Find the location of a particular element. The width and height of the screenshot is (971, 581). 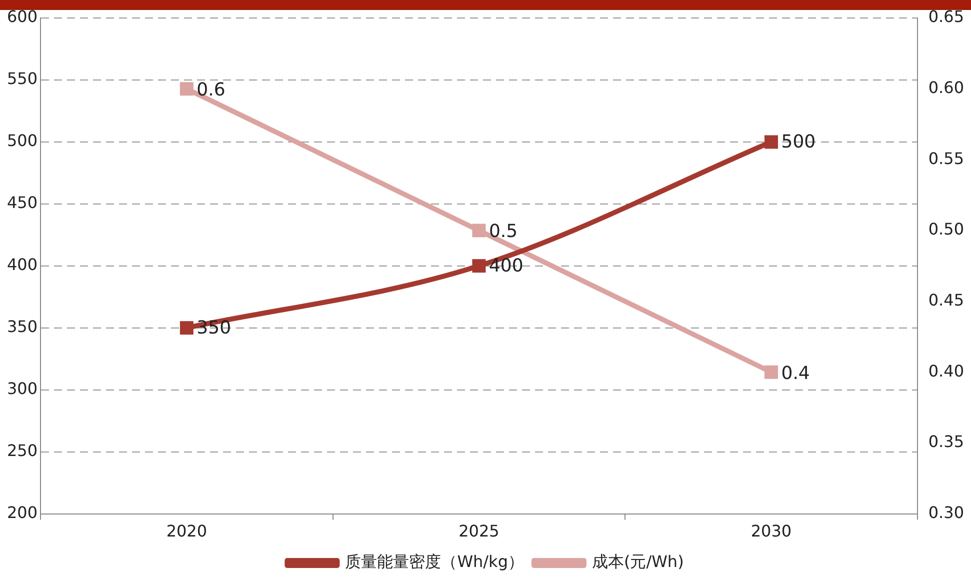

data-label: 0.6 is located at coordinates (211, 90).